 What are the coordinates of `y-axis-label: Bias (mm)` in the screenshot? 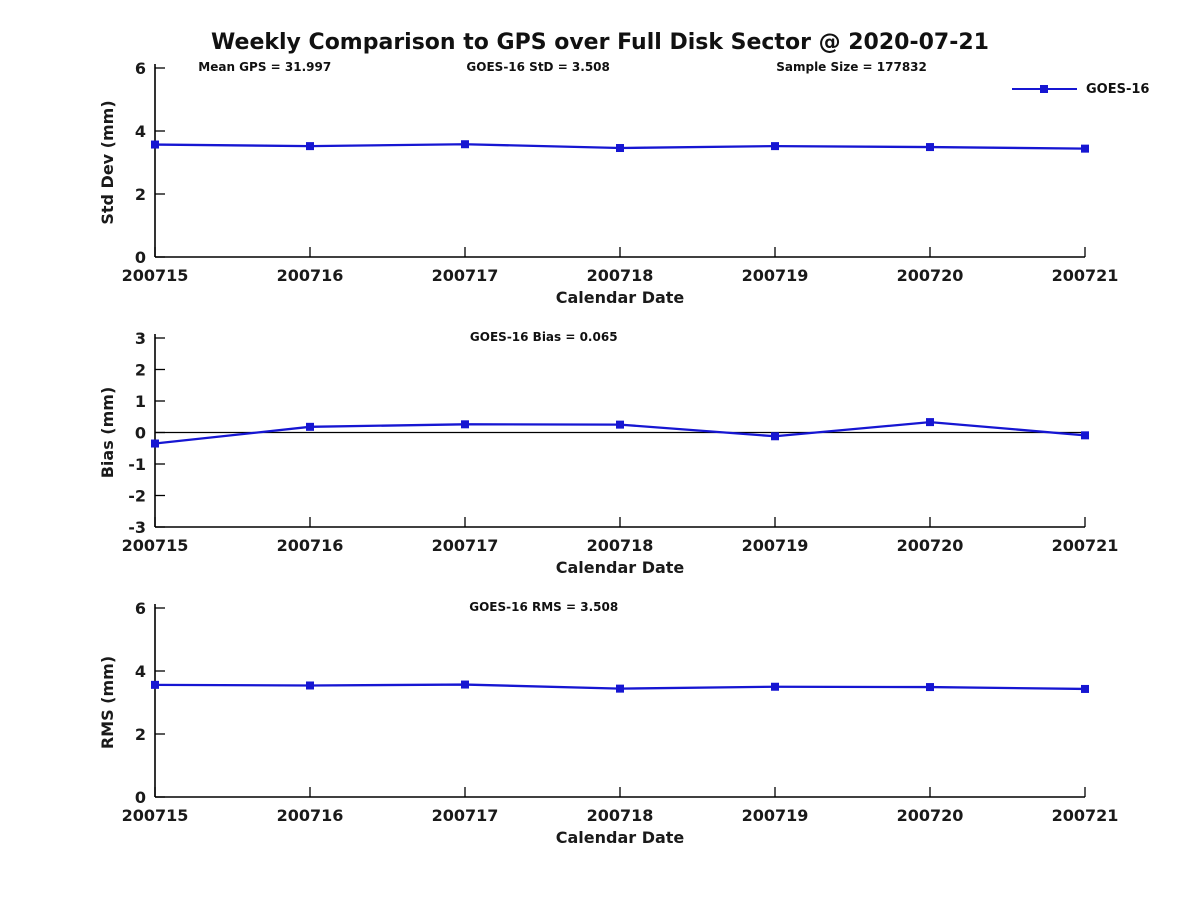 It's located at (107, 433).